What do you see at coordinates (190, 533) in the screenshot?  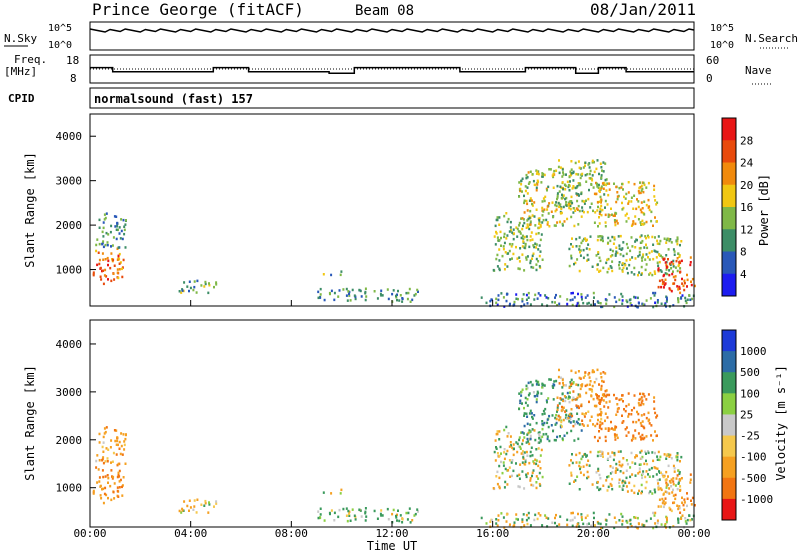 I see `x-tick-label: 04:00` at bounding box center [190, 533].